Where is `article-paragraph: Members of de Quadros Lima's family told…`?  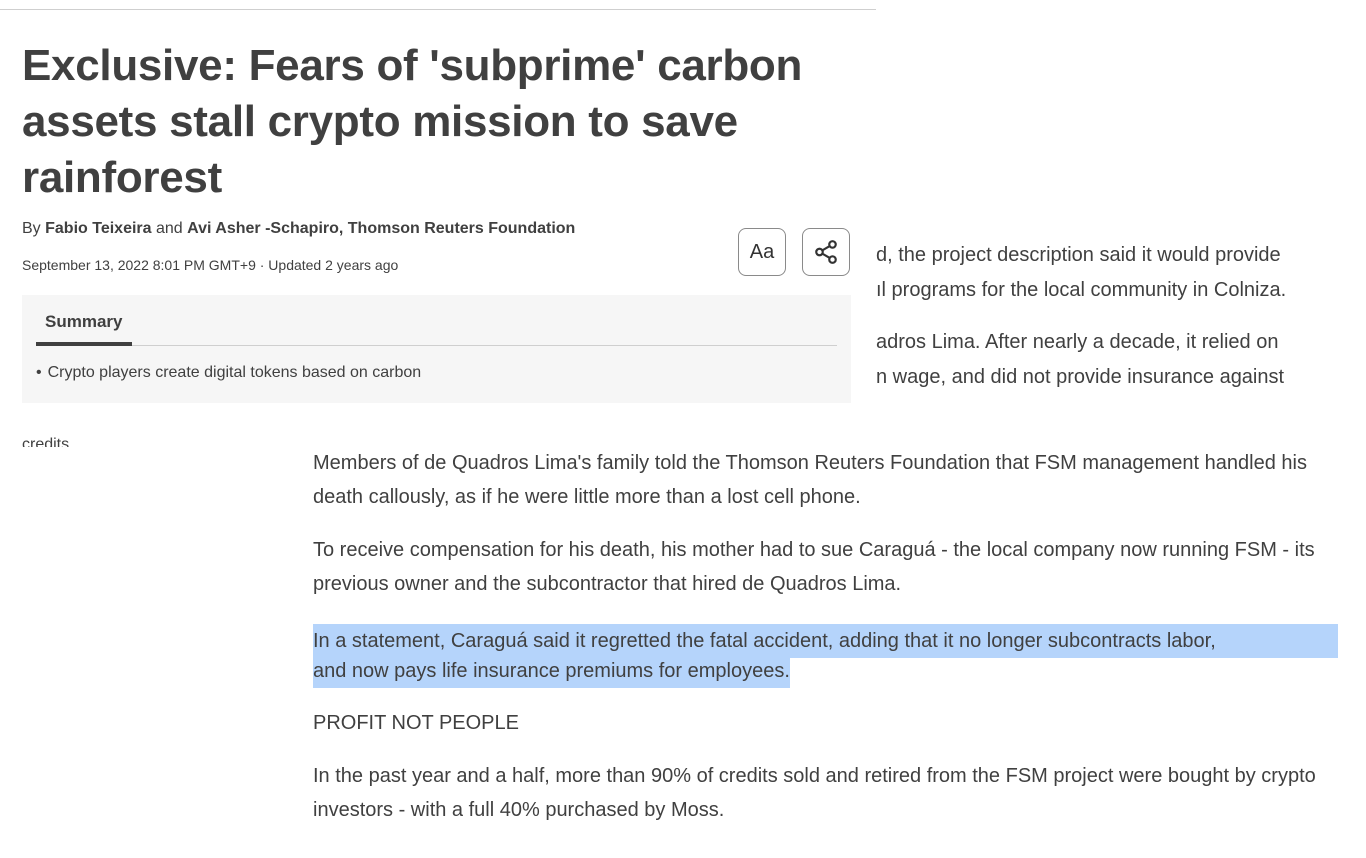
article-paragraph: Members of de Quadros Lima's family told… is located at coordinates (810, 480).